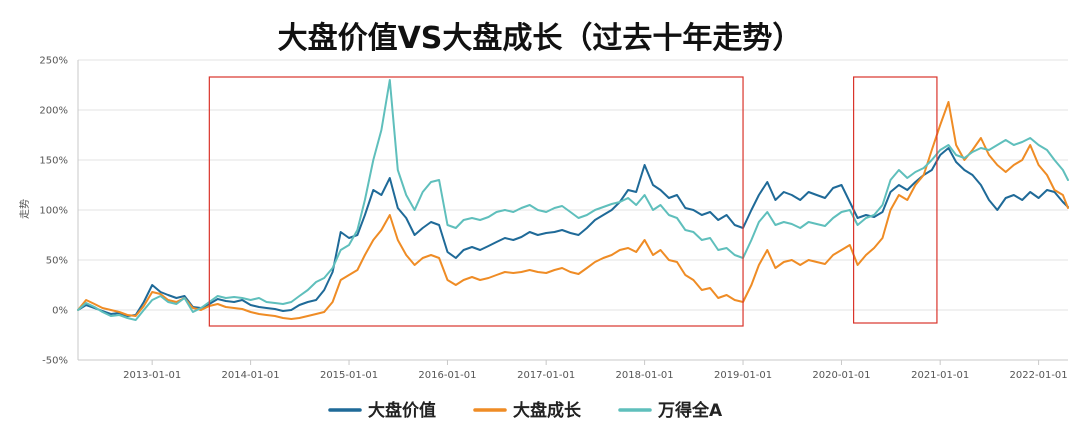 The height and width of the screenshot is (435, 1080). Describe the element at coordinates (53, 161) in the screenshot. I see `y-tick-label: 150%` at that location.